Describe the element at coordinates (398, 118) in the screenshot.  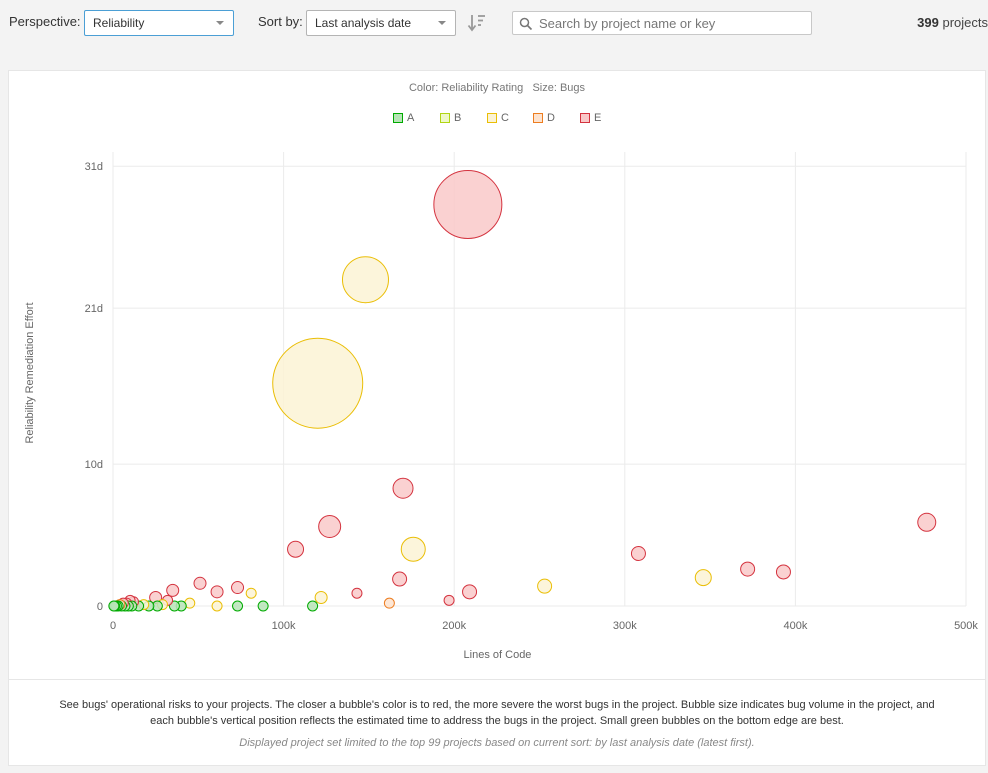
I see `legend-swatch-a` at that location.